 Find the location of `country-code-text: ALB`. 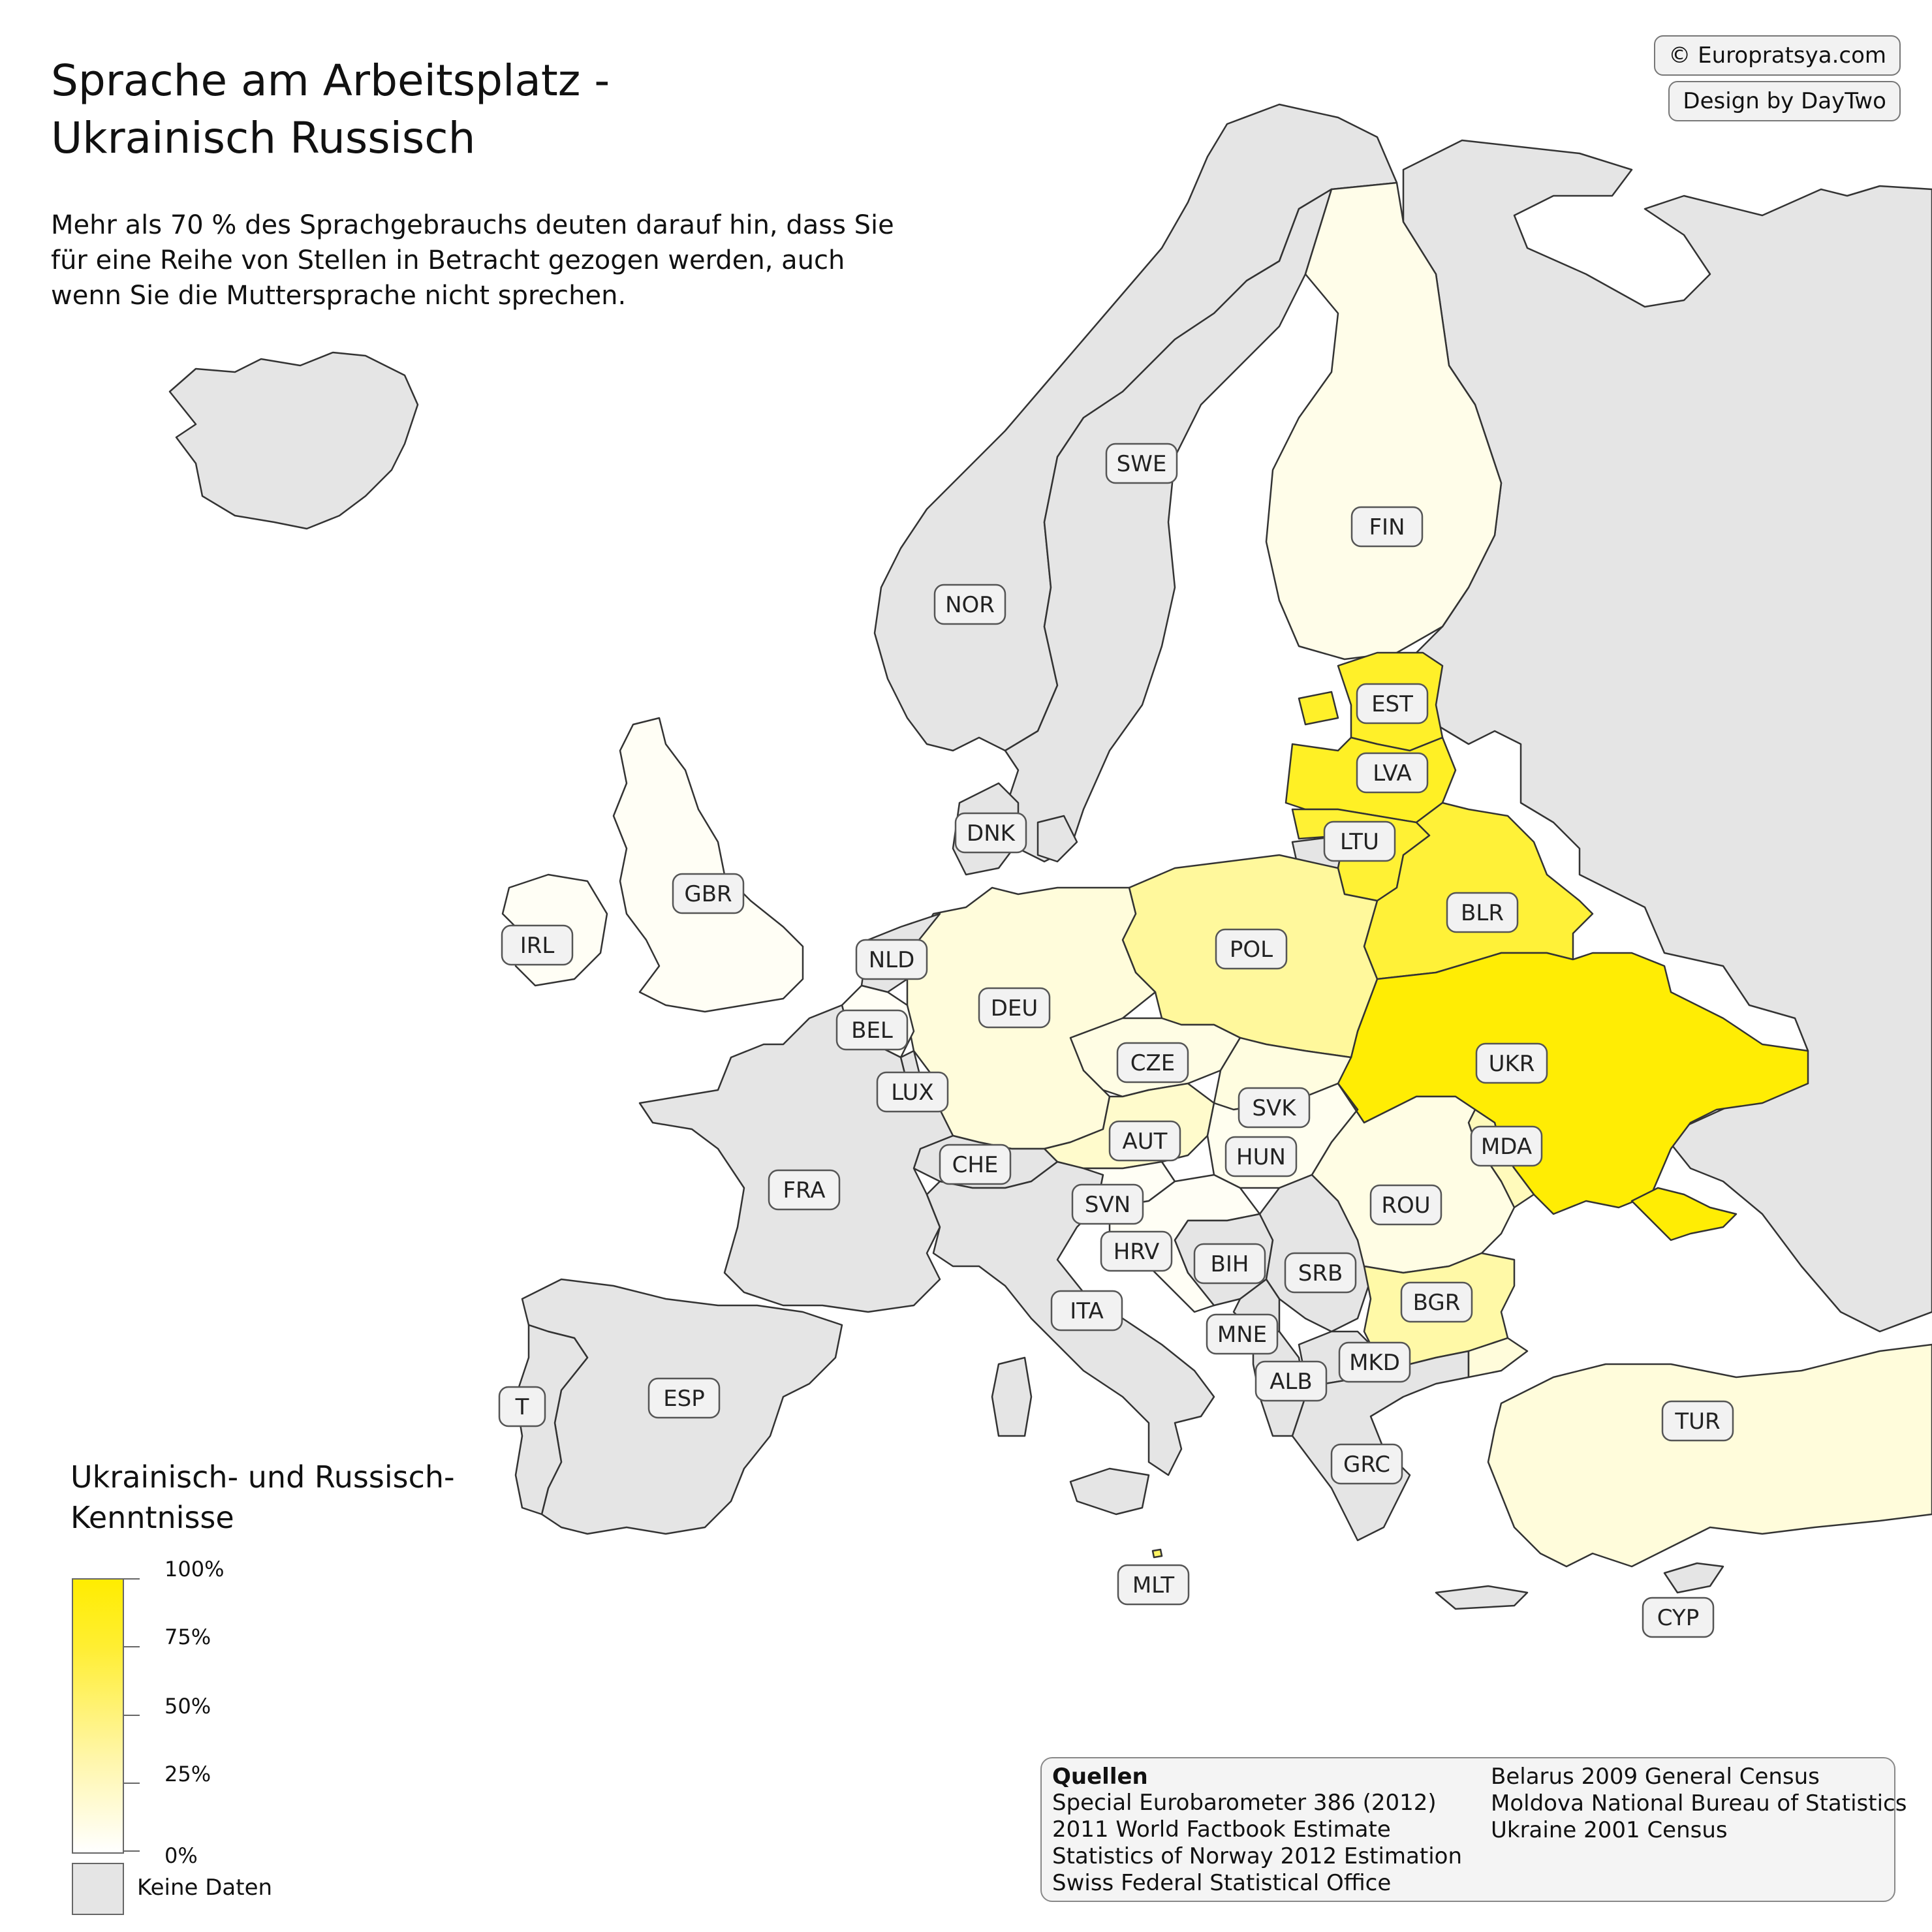

country-code-text: ALB is located at coordinates (1291, 1382).